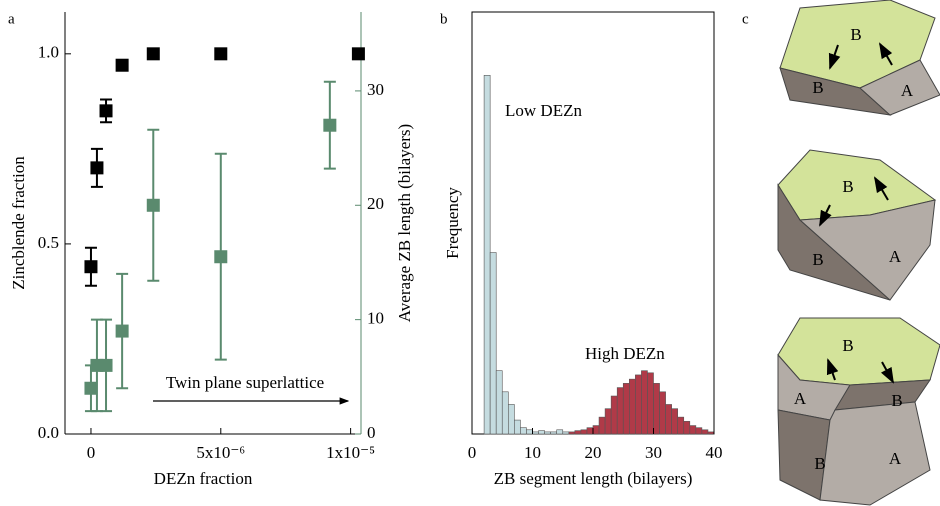  I want to click on x-tick-label: 40, so click(714, 452).